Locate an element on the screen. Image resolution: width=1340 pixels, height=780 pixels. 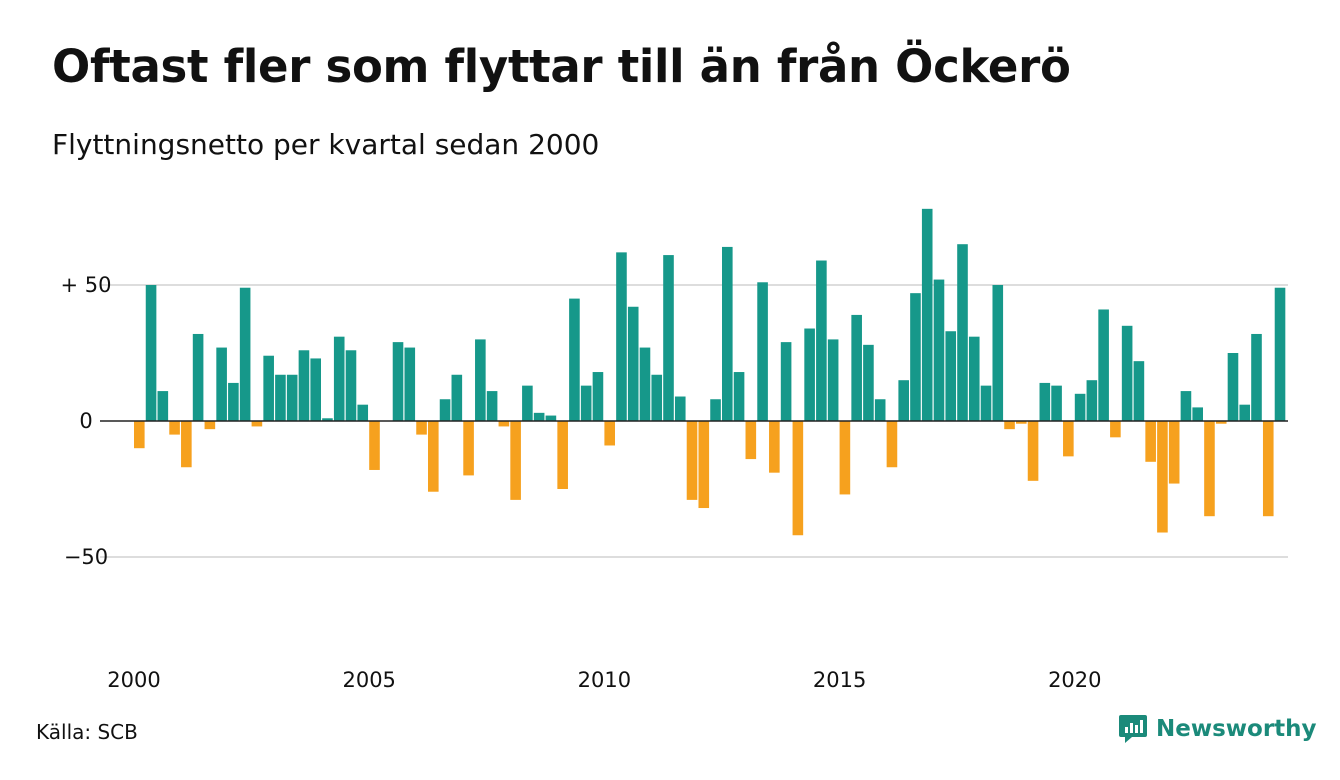
newsworthy-logo-icon is located at coordinates (1133, 729).